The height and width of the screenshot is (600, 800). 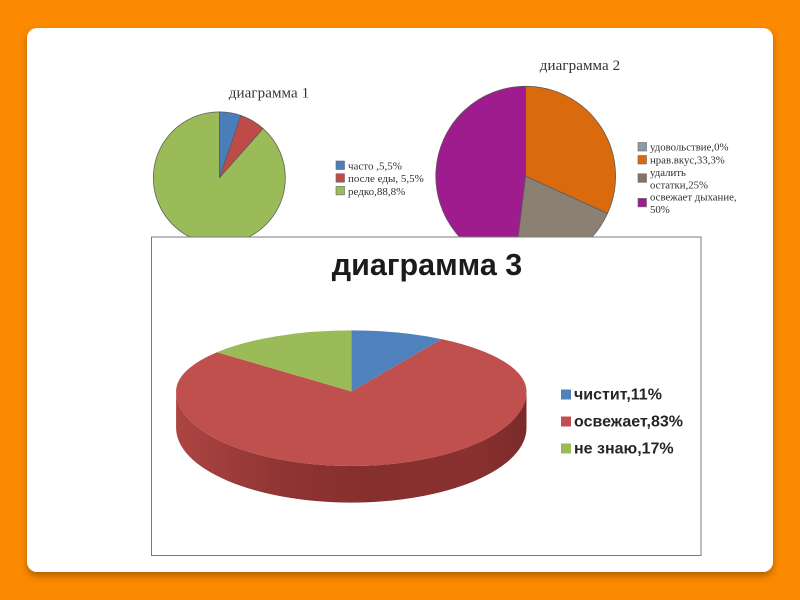 I want to click on svg-text: диаграмма 3, so click(x=427, y=265).